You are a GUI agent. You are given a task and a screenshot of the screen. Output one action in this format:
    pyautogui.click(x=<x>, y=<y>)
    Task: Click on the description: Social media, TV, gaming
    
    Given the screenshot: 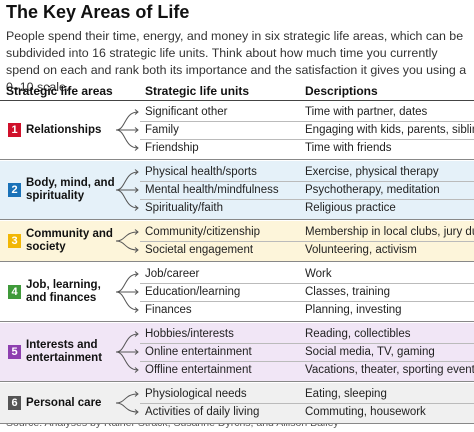 What is the action you would take?
    pyautogui.click(x=370, y=352)
    